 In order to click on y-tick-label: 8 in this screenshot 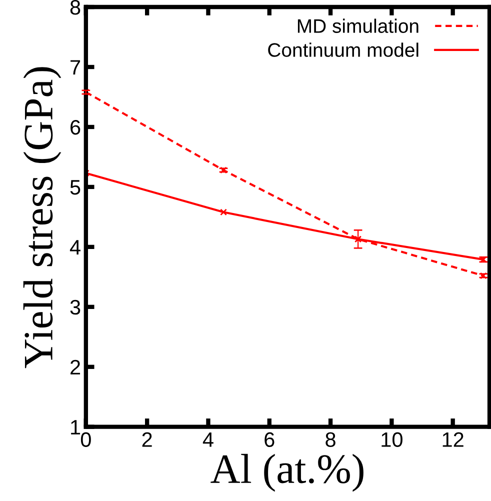, I will do `click(75, 7)`.